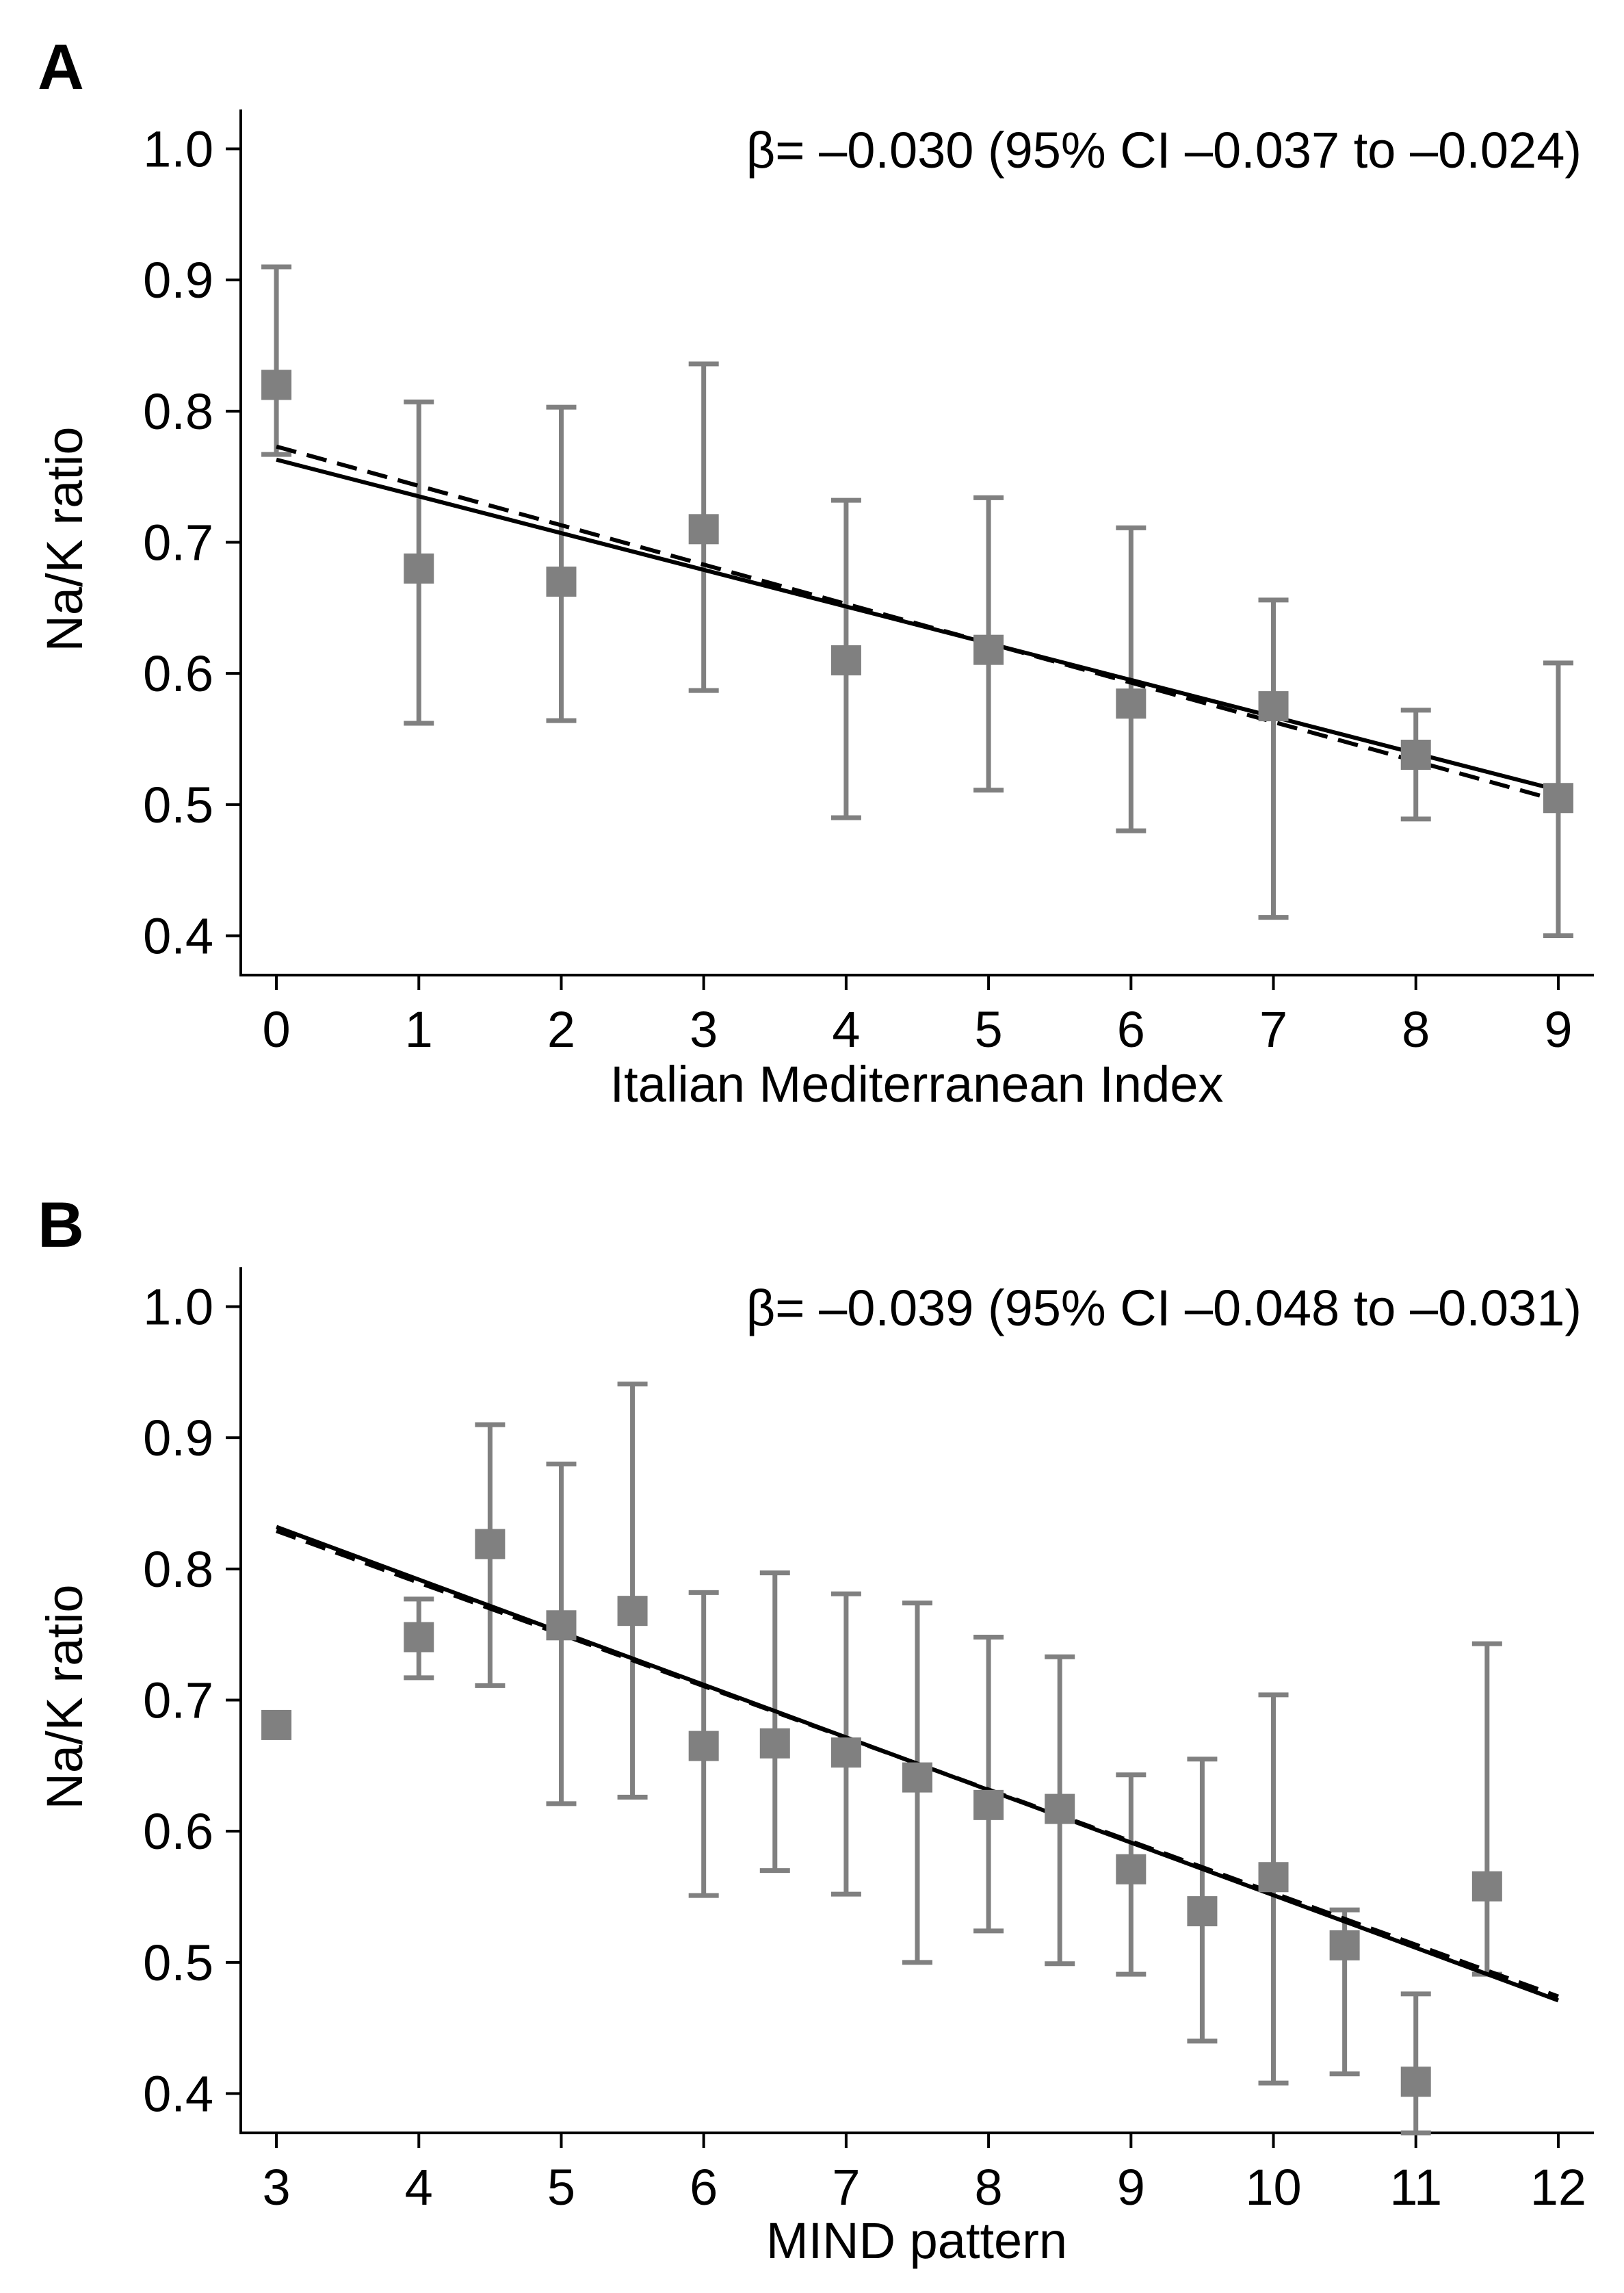  What do you see at coordinates (561, 1029) in the screenshot?
I see `x-tick-label: 2` at bounding box center [561, 1029].